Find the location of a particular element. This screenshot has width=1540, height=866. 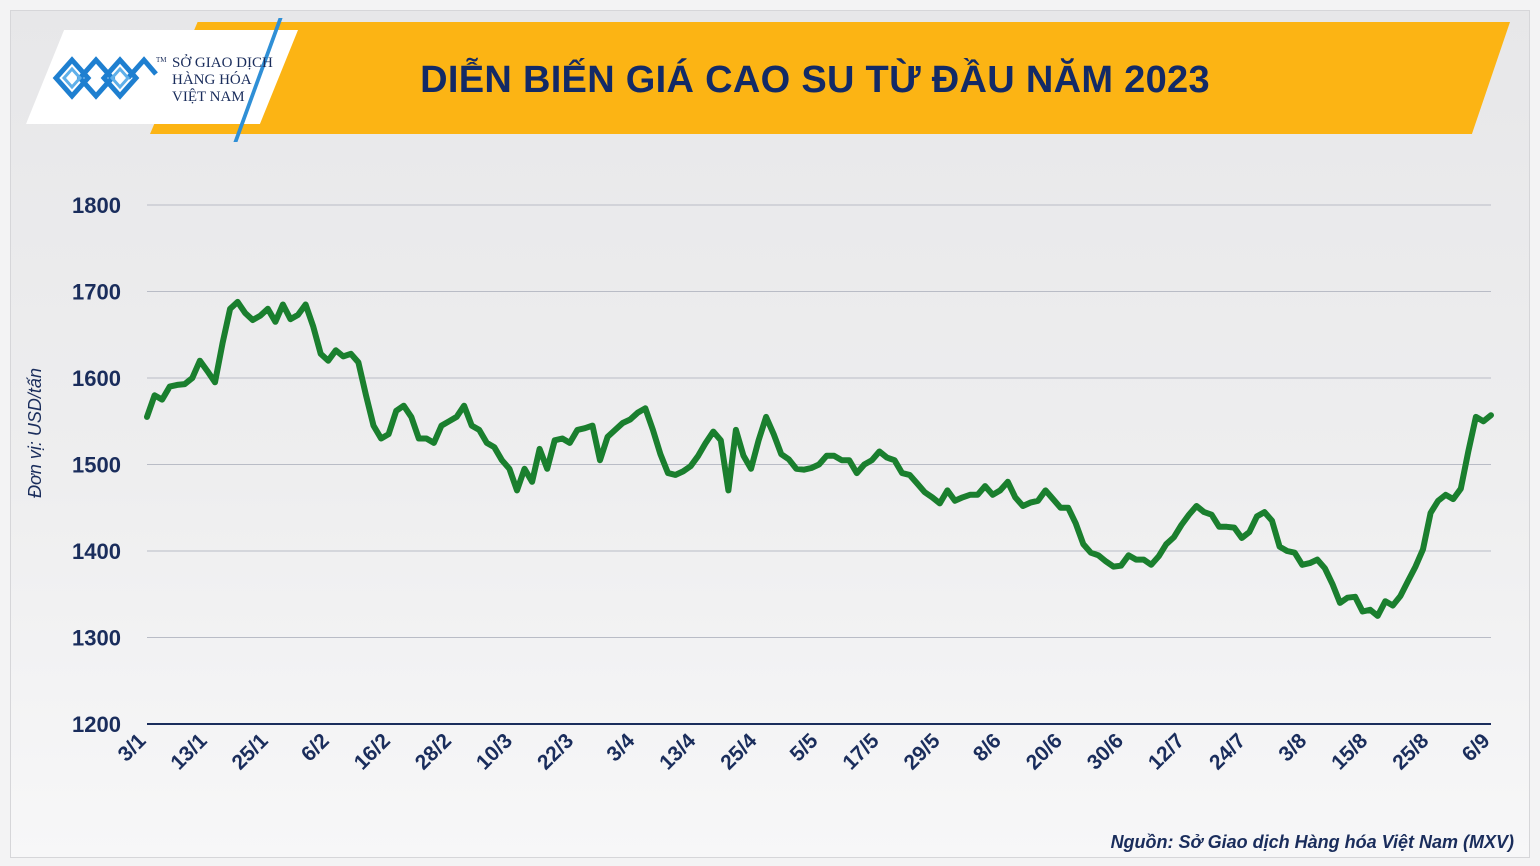

mxv-logo-icon is located at coordinates (105, 78).